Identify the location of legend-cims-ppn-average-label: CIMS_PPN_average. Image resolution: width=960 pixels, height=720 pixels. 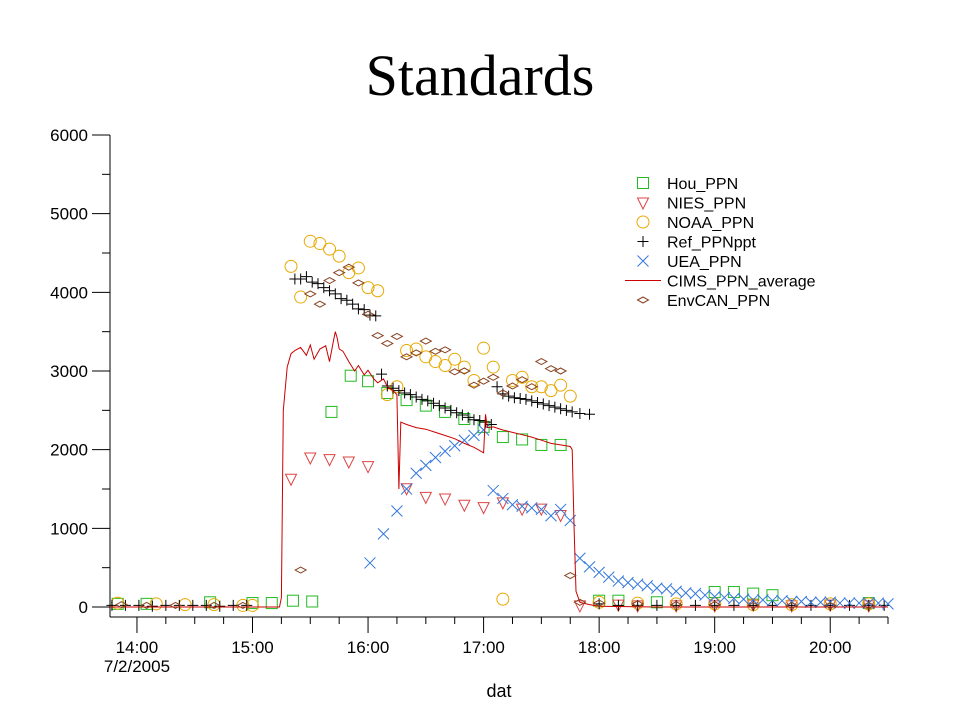
(741, 282).